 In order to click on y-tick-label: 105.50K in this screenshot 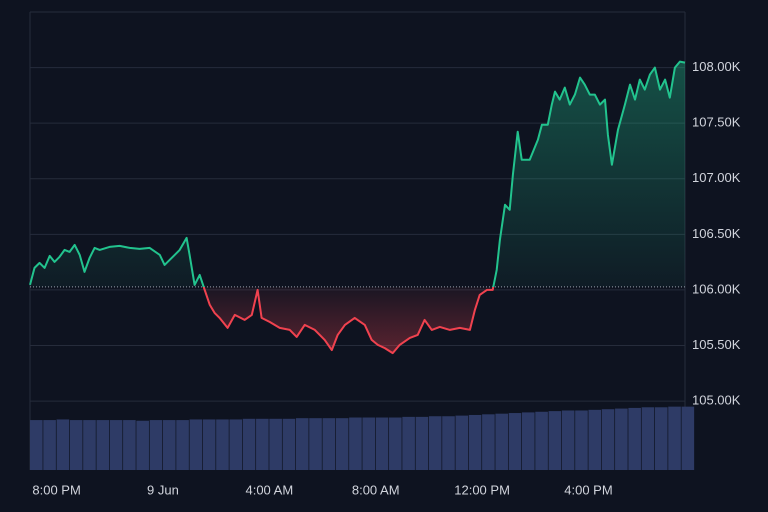, I will do `click(716, 344)`.